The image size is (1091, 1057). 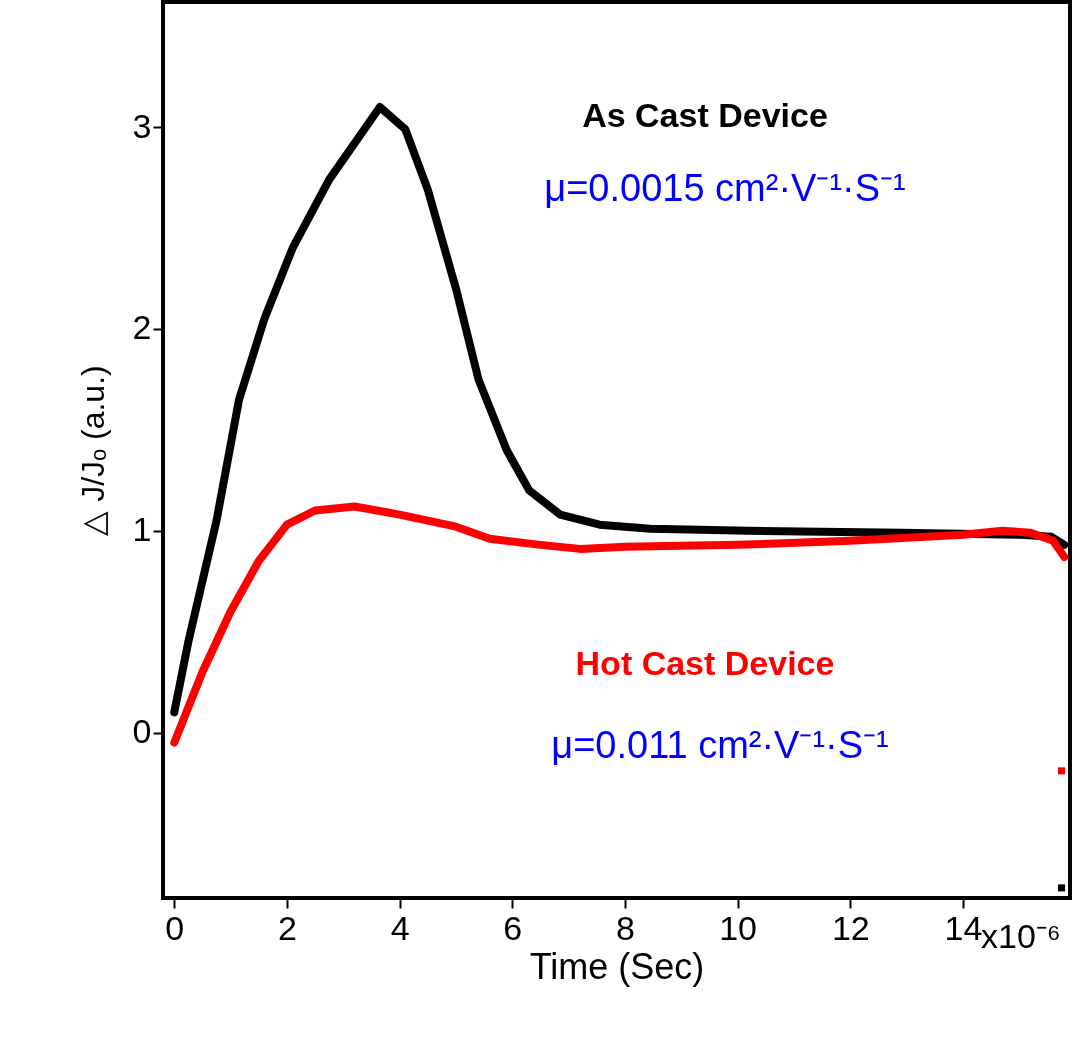 What do you see at coordinates (400, 927) in the screenshot?
I see `x-tick-label: 4` at bounding box center [400, 927].